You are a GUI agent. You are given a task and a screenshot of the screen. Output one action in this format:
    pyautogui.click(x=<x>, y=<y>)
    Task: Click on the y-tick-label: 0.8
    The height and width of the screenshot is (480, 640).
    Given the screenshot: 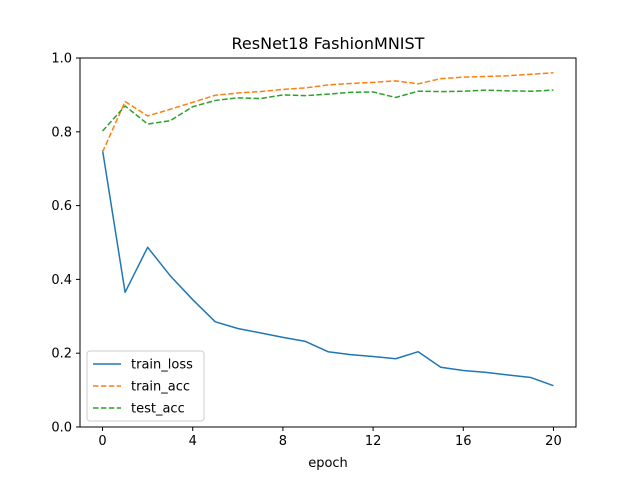 What is the action you would take?
    pyautogui.click(x=61, y=132)
    